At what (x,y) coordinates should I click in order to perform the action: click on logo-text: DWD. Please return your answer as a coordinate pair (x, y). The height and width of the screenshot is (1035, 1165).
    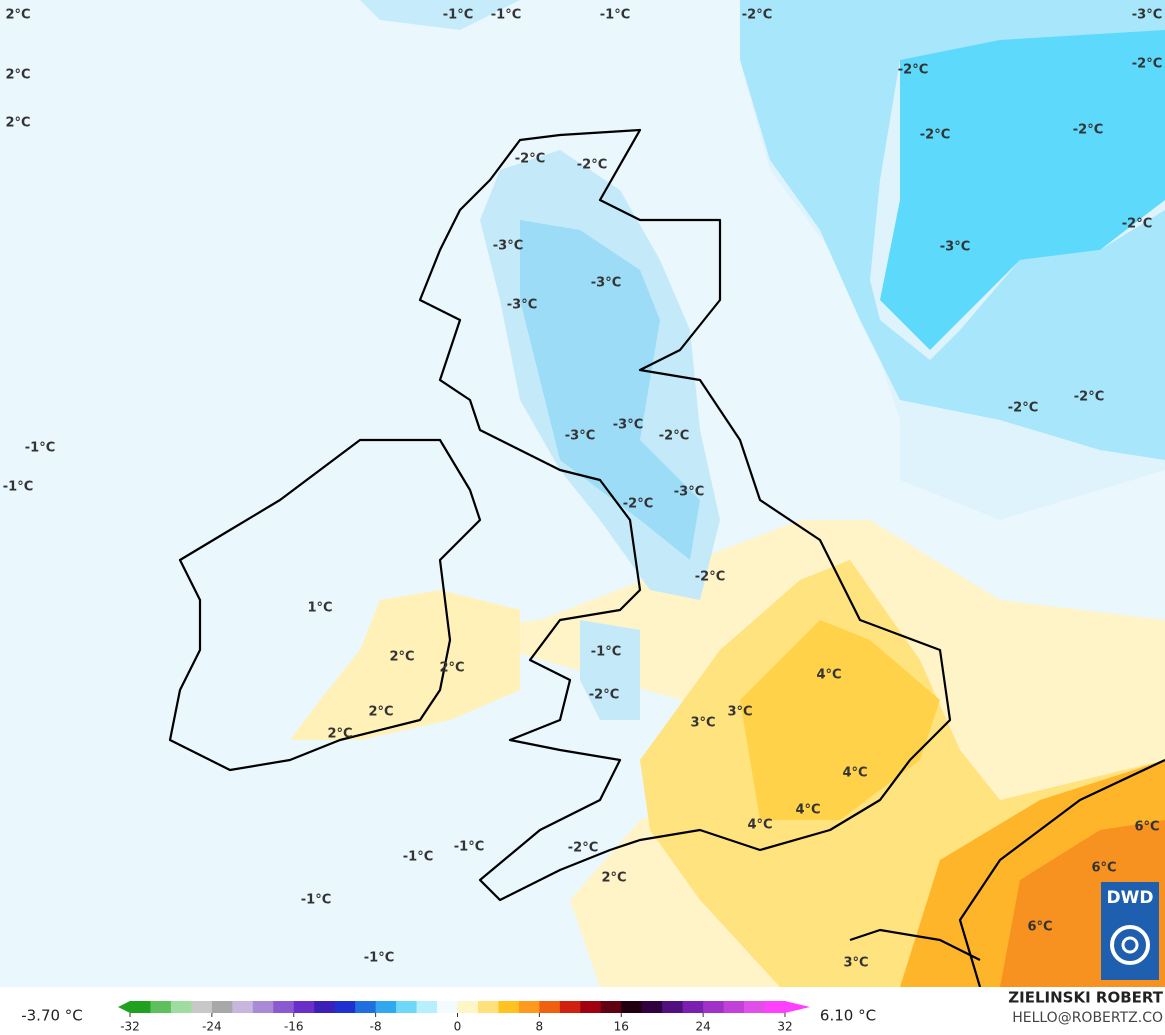
    Looking at the image, I should click on (1130, 898).